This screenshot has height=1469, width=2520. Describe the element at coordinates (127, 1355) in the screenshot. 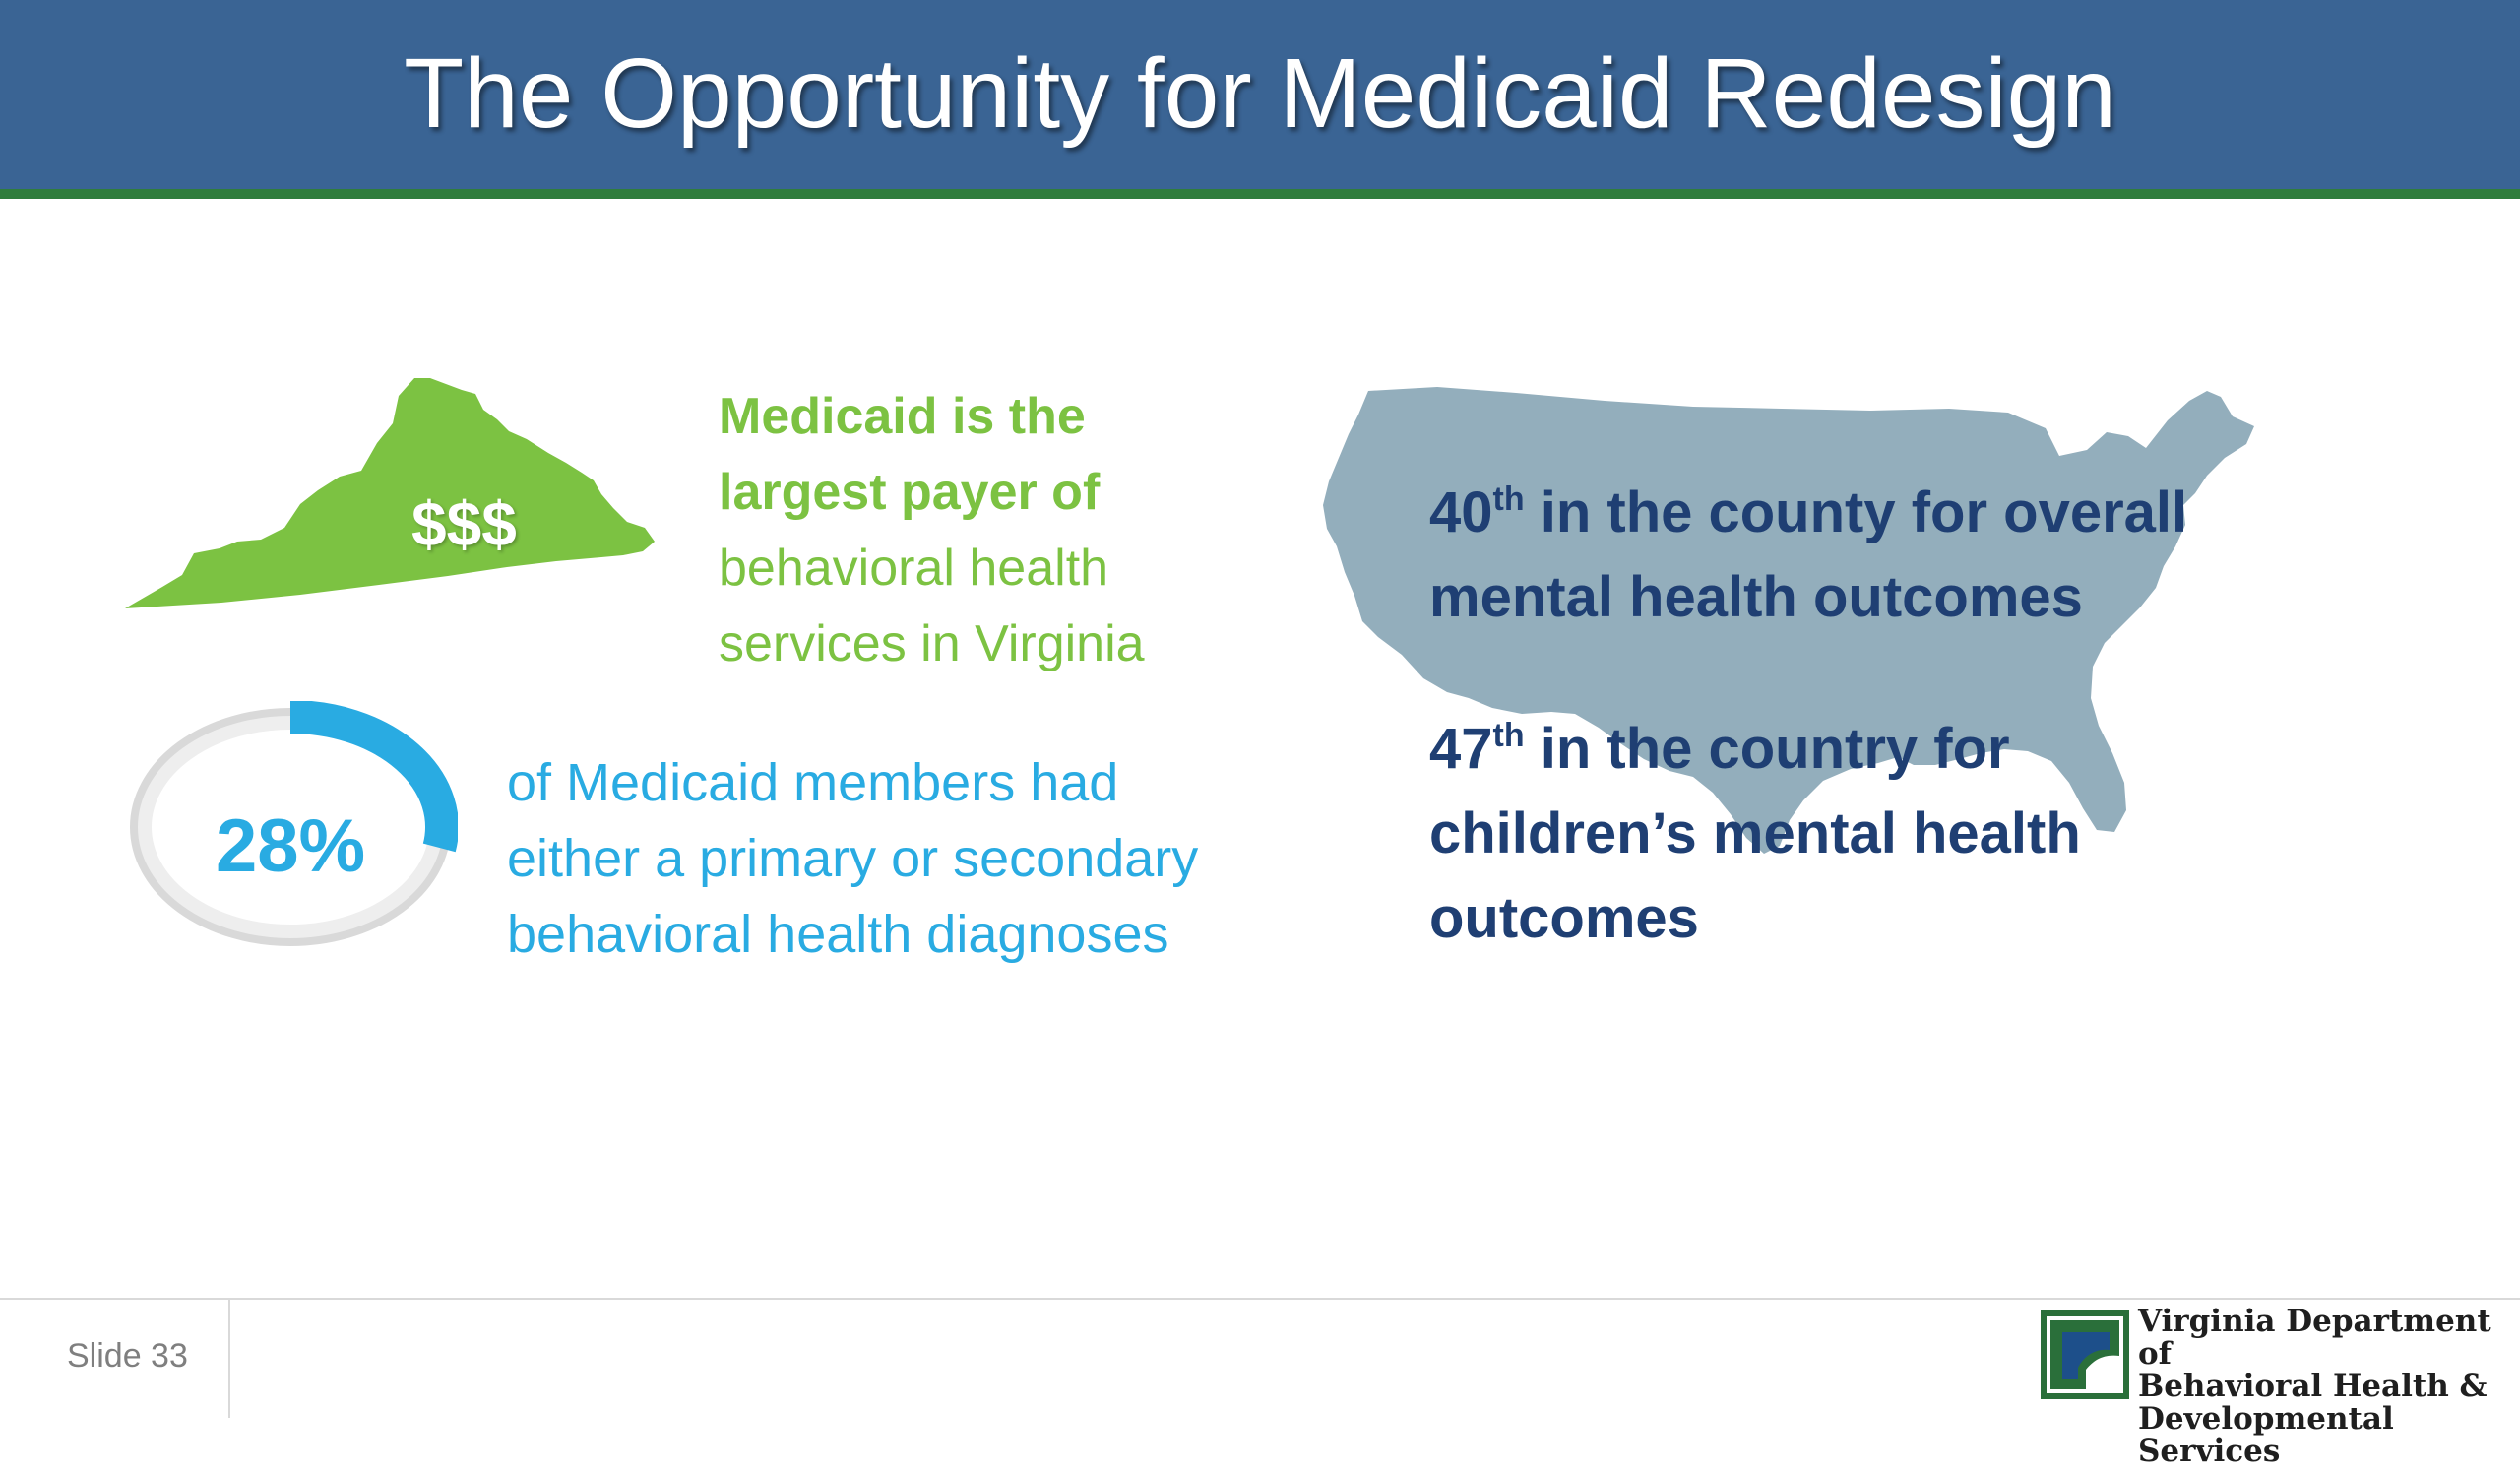

I see `slide-number: Slide 33` at that location.